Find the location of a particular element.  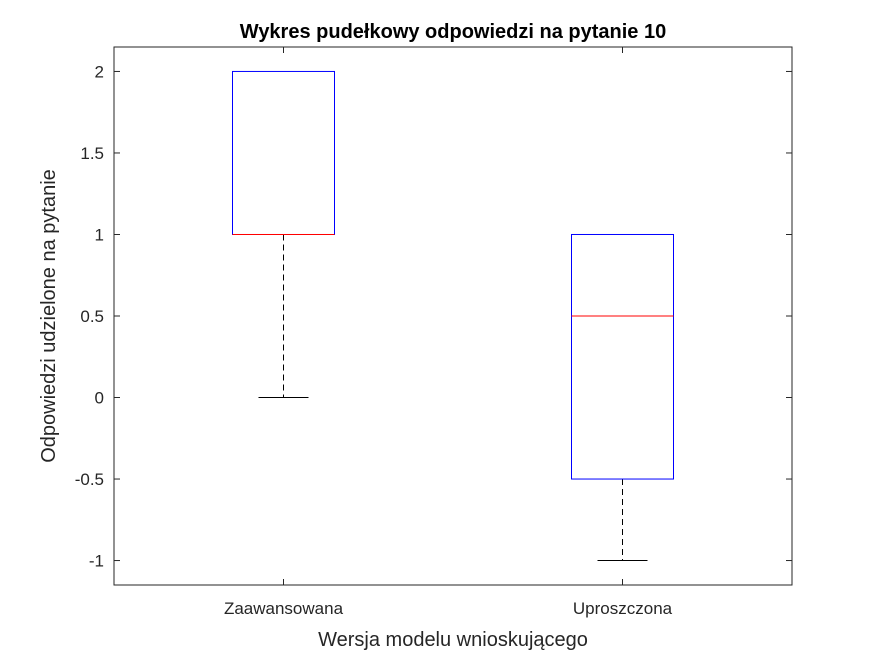

box-uproszczona is located at coordinates (622, 397).